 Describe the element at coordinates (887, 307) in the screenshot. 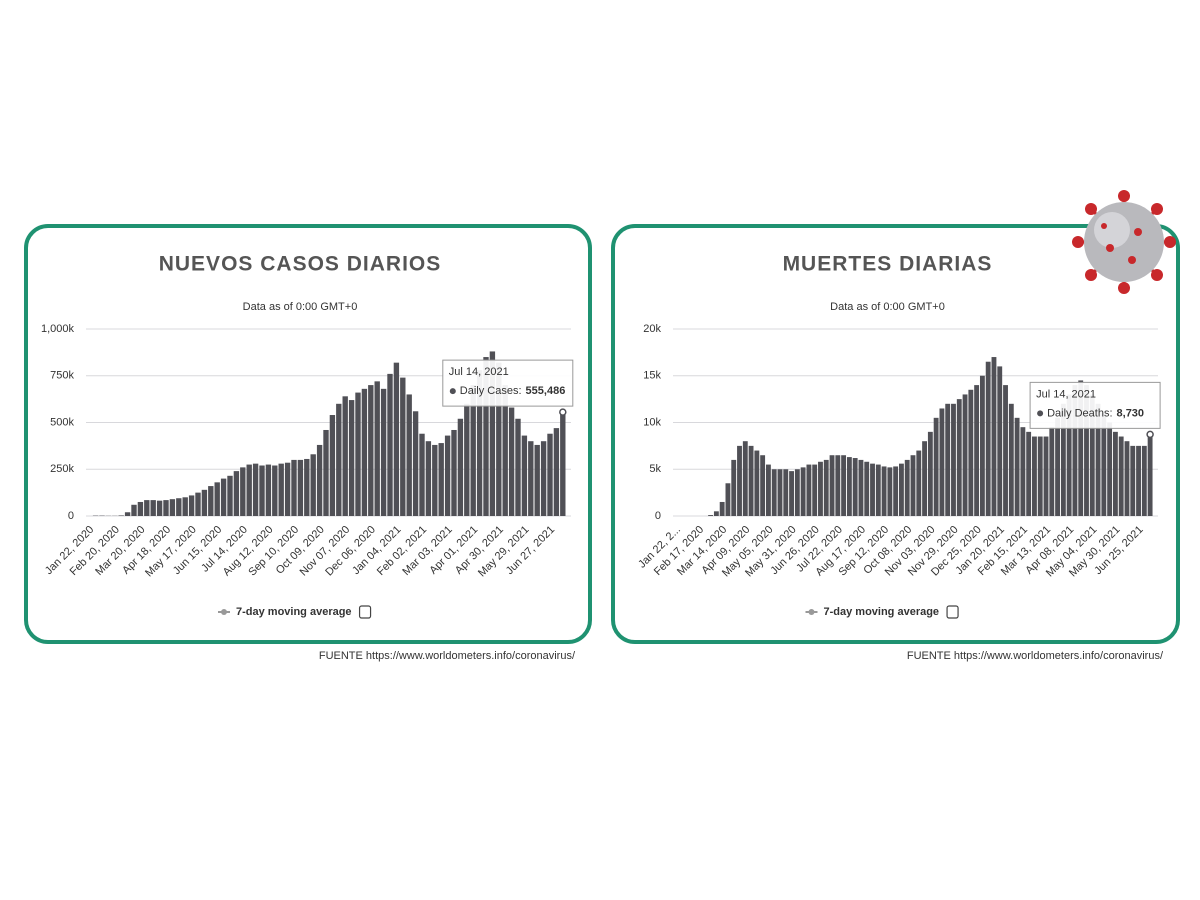

I see `chart-subtitle: Data as of 0:00 GMT+0` at that location.